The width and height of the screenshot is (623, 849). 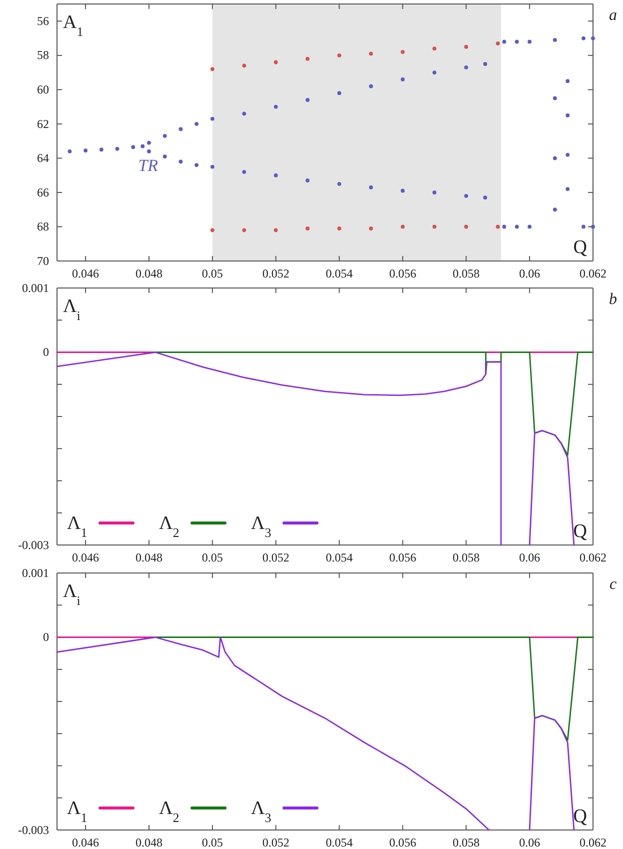 I want to click on legend-label: Λ$_{2}$, so click(x=169, y=526).